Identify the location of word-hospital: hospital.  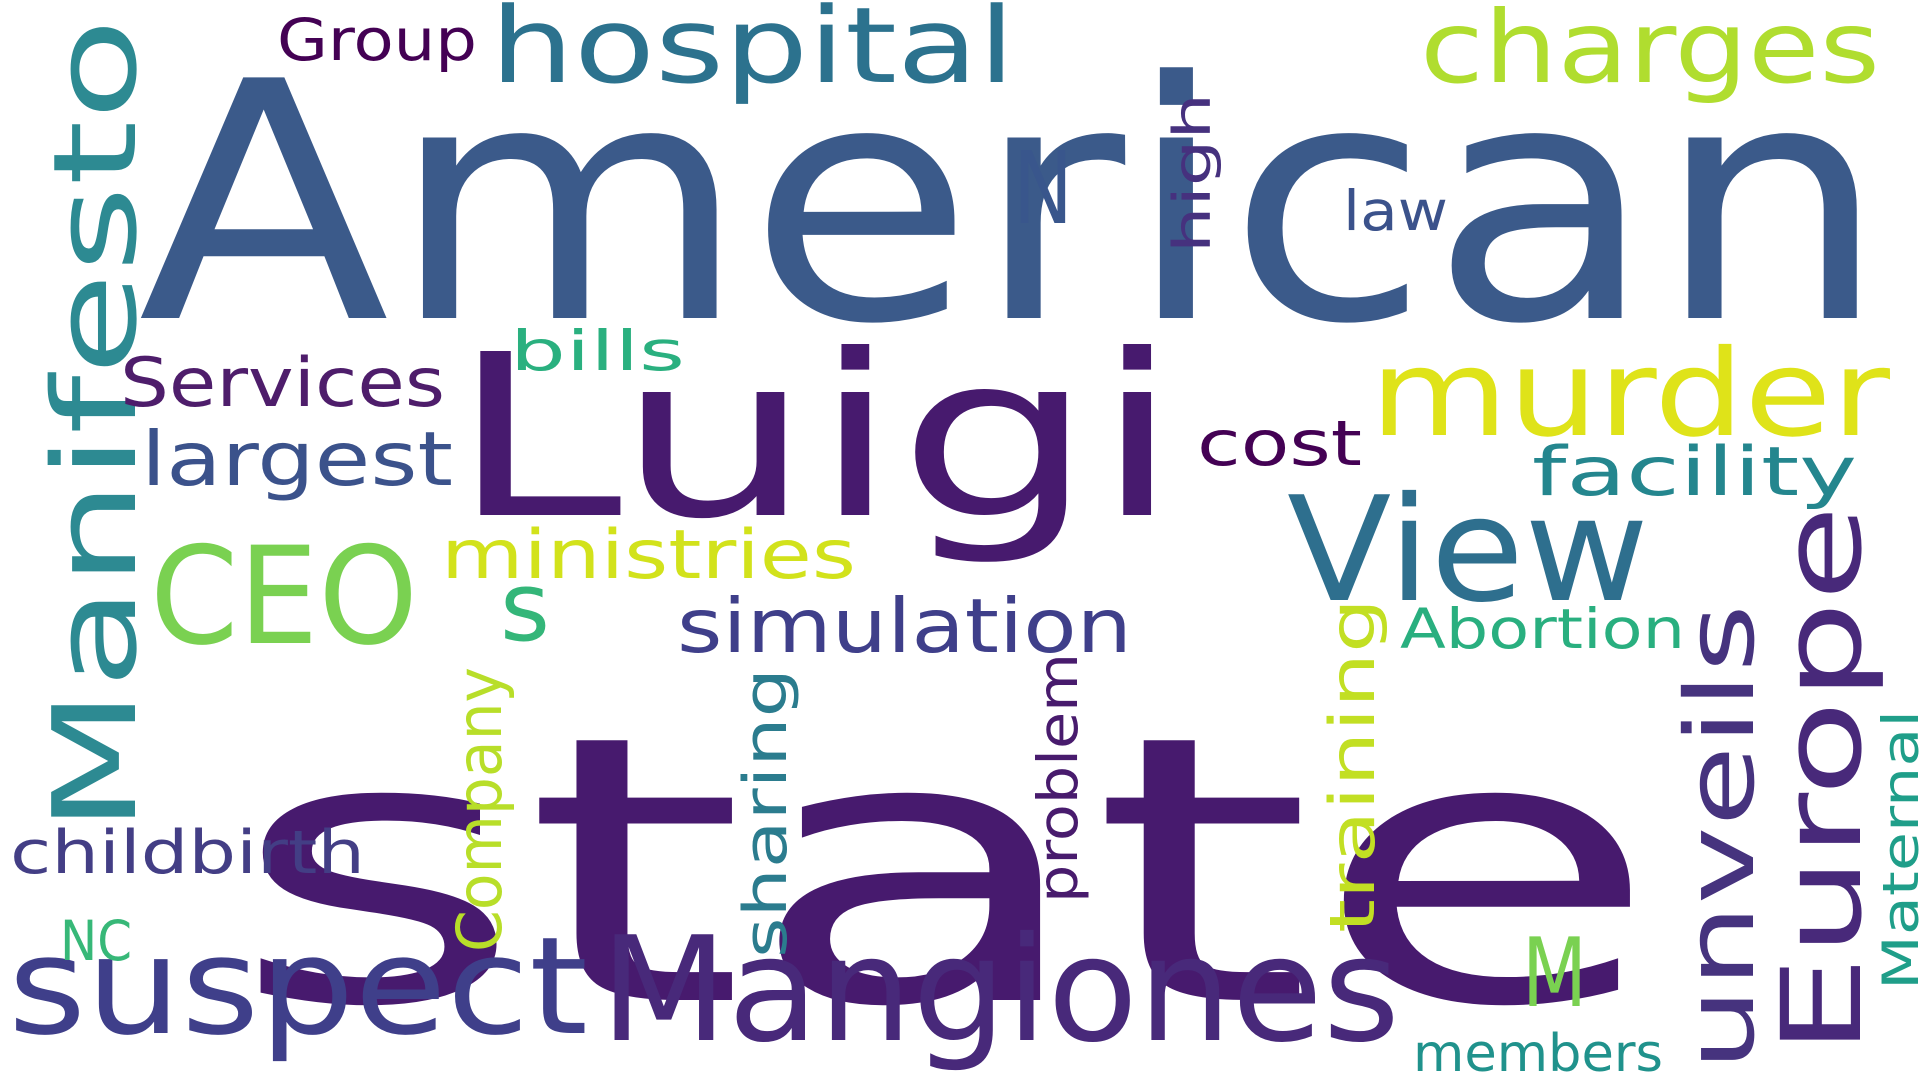
(752, 53).